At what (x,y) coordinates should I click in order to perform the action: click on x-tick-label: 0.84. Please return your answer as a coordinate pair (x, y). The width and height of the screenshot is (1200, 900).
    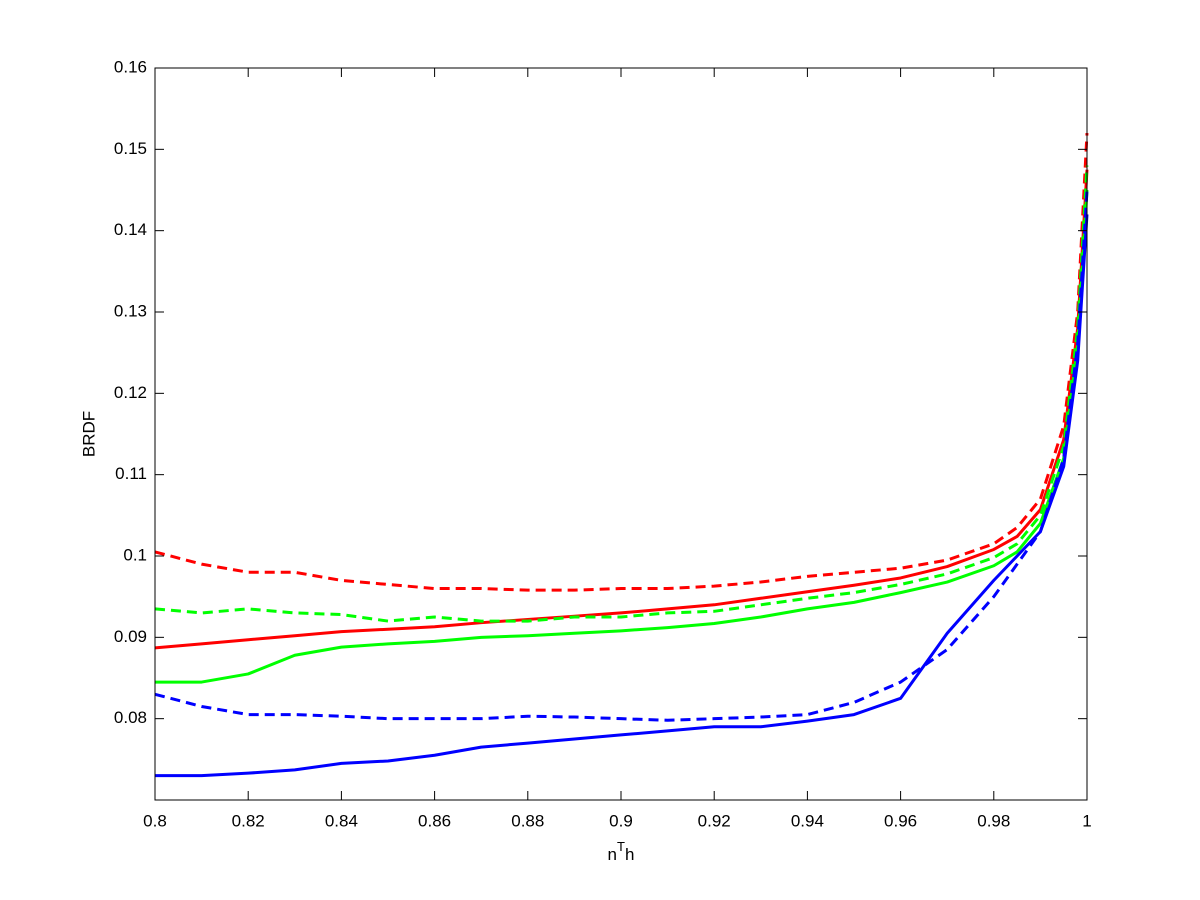
    Looking at the image, I should click on (341, 820).